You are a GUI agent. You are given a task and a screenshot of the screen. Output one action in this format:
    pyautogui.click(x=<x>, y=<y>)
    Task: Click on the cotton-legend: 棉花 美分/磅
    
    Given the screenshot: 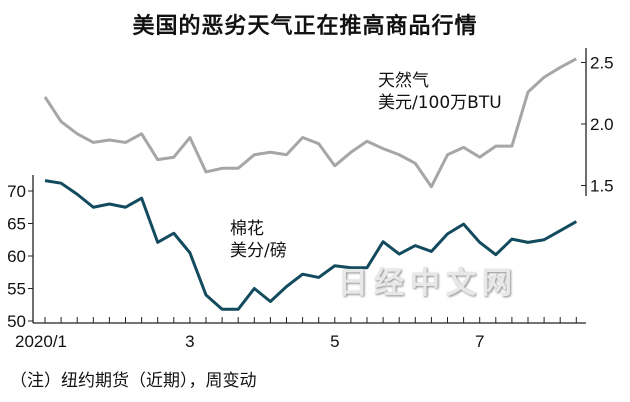 What is the action you would take?
    pyautogui.click(x=258, y=240)
    